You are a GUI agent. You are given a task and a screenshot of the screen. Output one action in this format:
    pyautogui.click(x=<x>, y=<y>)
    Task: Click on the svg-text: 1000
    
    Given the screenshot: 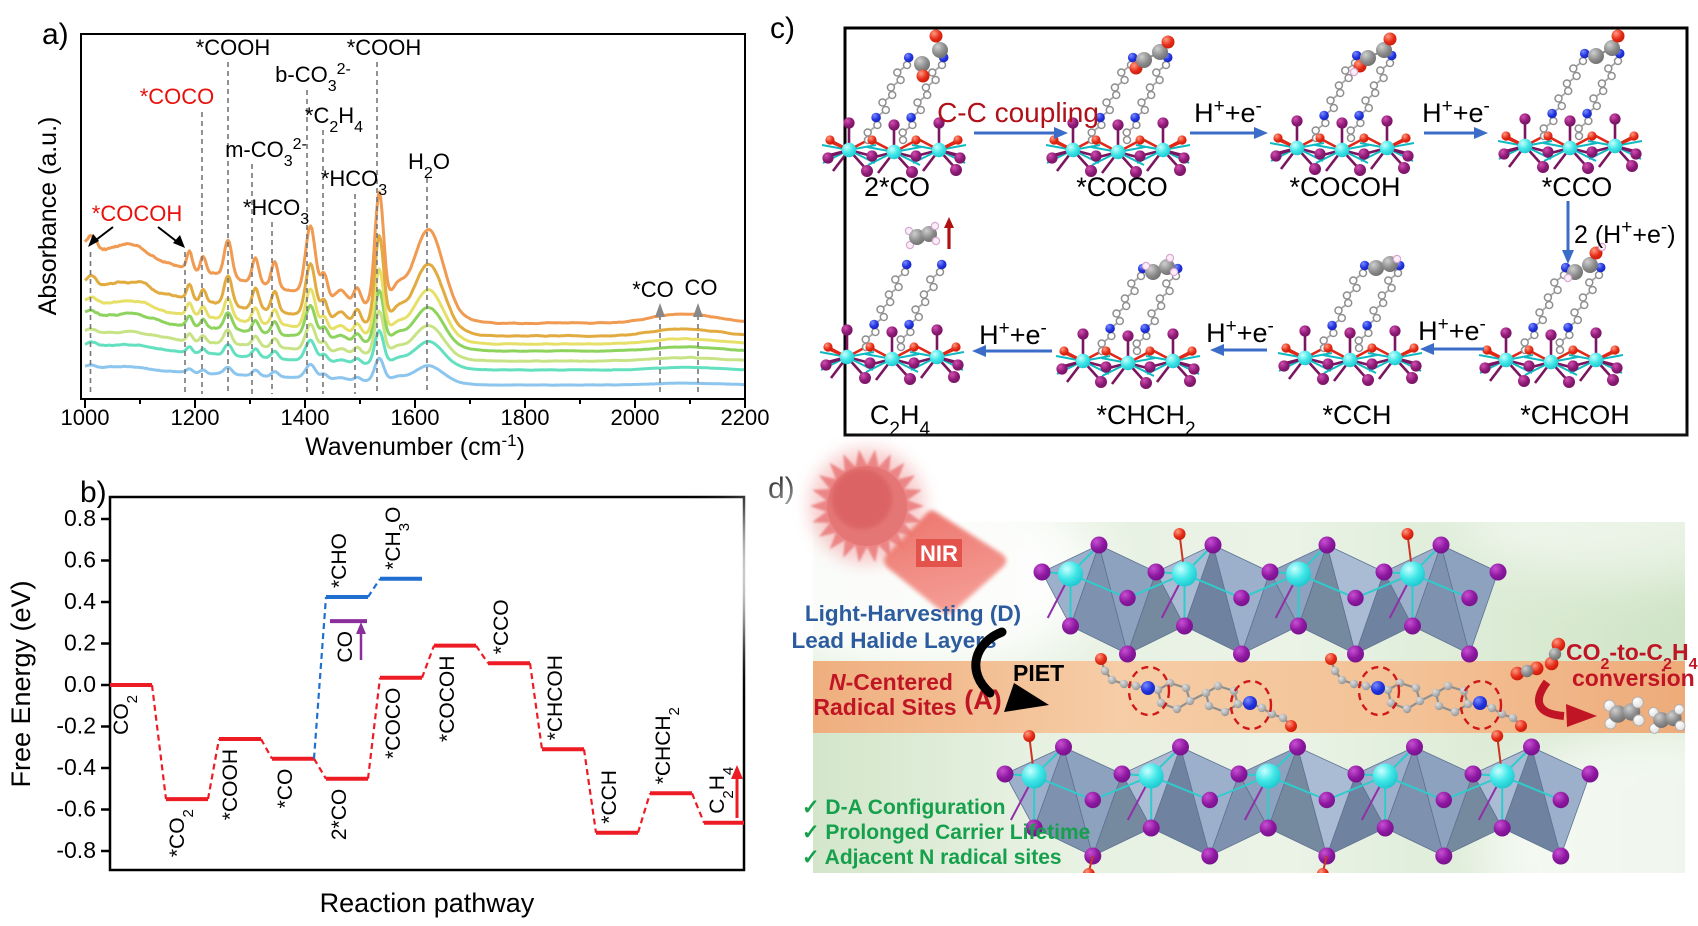 What is the action you would take?
    pyautogui.click(x=85, y=417)
    